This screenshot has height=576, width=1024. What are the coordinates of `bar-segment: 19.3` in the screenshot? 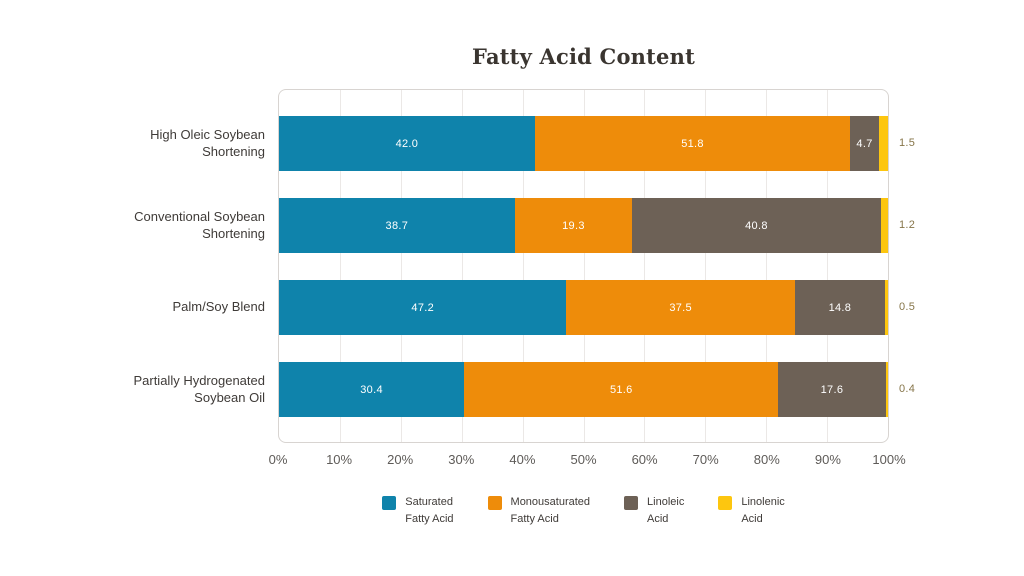 It's located at (573, 225).